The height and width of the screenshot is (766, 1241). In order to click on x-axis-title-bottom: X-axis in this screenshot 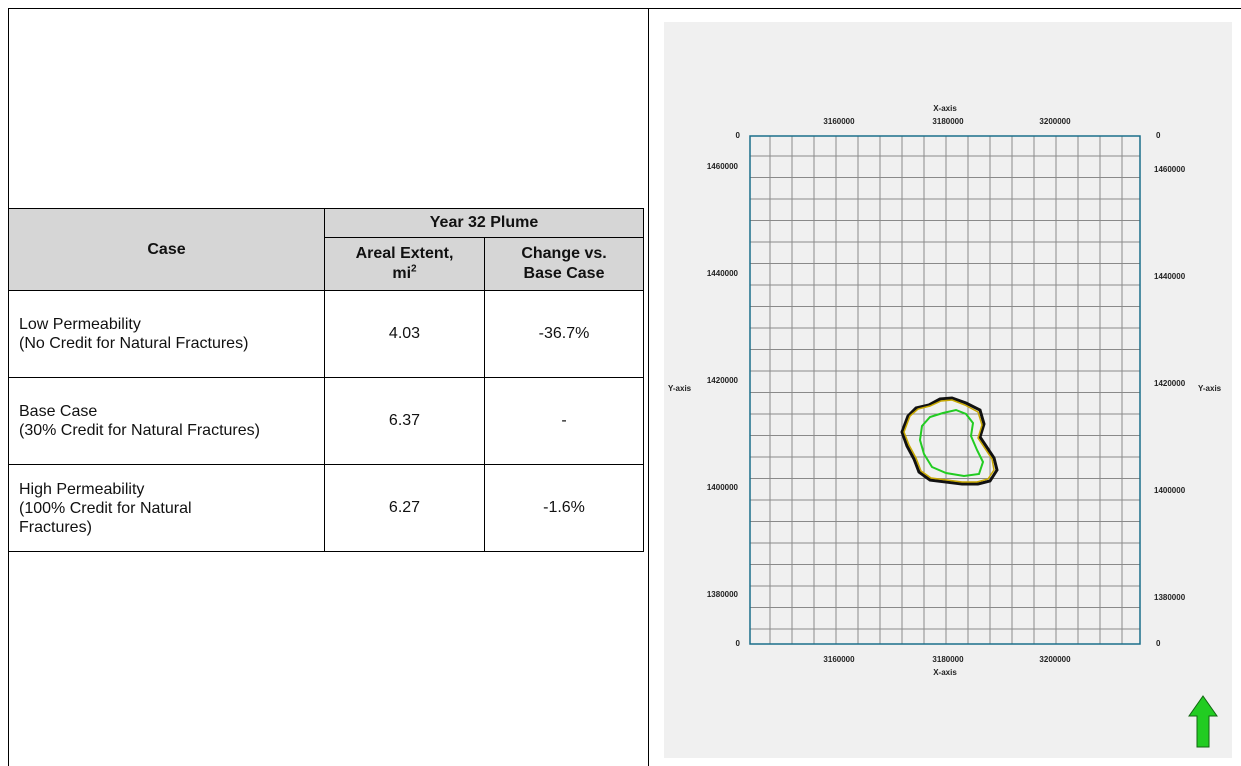, I will do `click(945, 672)`.